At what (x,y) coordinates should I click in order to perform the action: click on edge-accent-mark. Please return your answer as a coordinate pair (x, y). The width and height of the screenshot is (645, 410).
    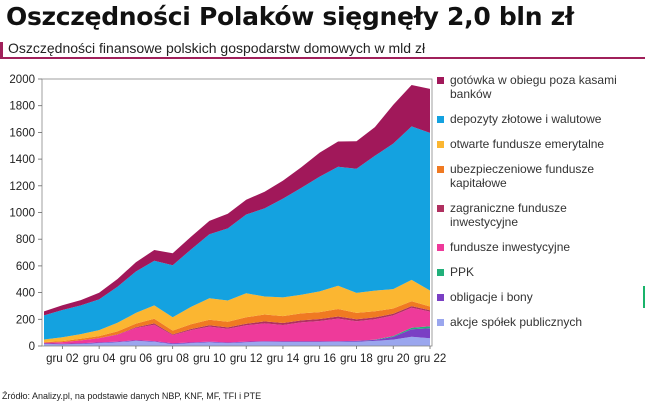
    Looking at the image, I should click on (644, 297).